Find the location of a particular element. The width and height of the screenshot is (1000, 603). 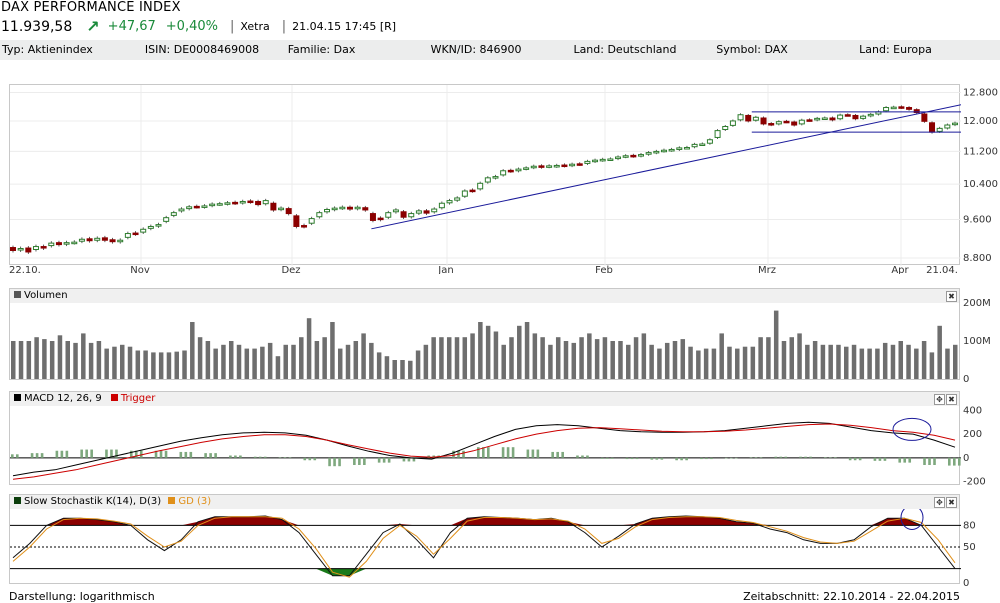

volume-chart is located at coordinates (485, 335).